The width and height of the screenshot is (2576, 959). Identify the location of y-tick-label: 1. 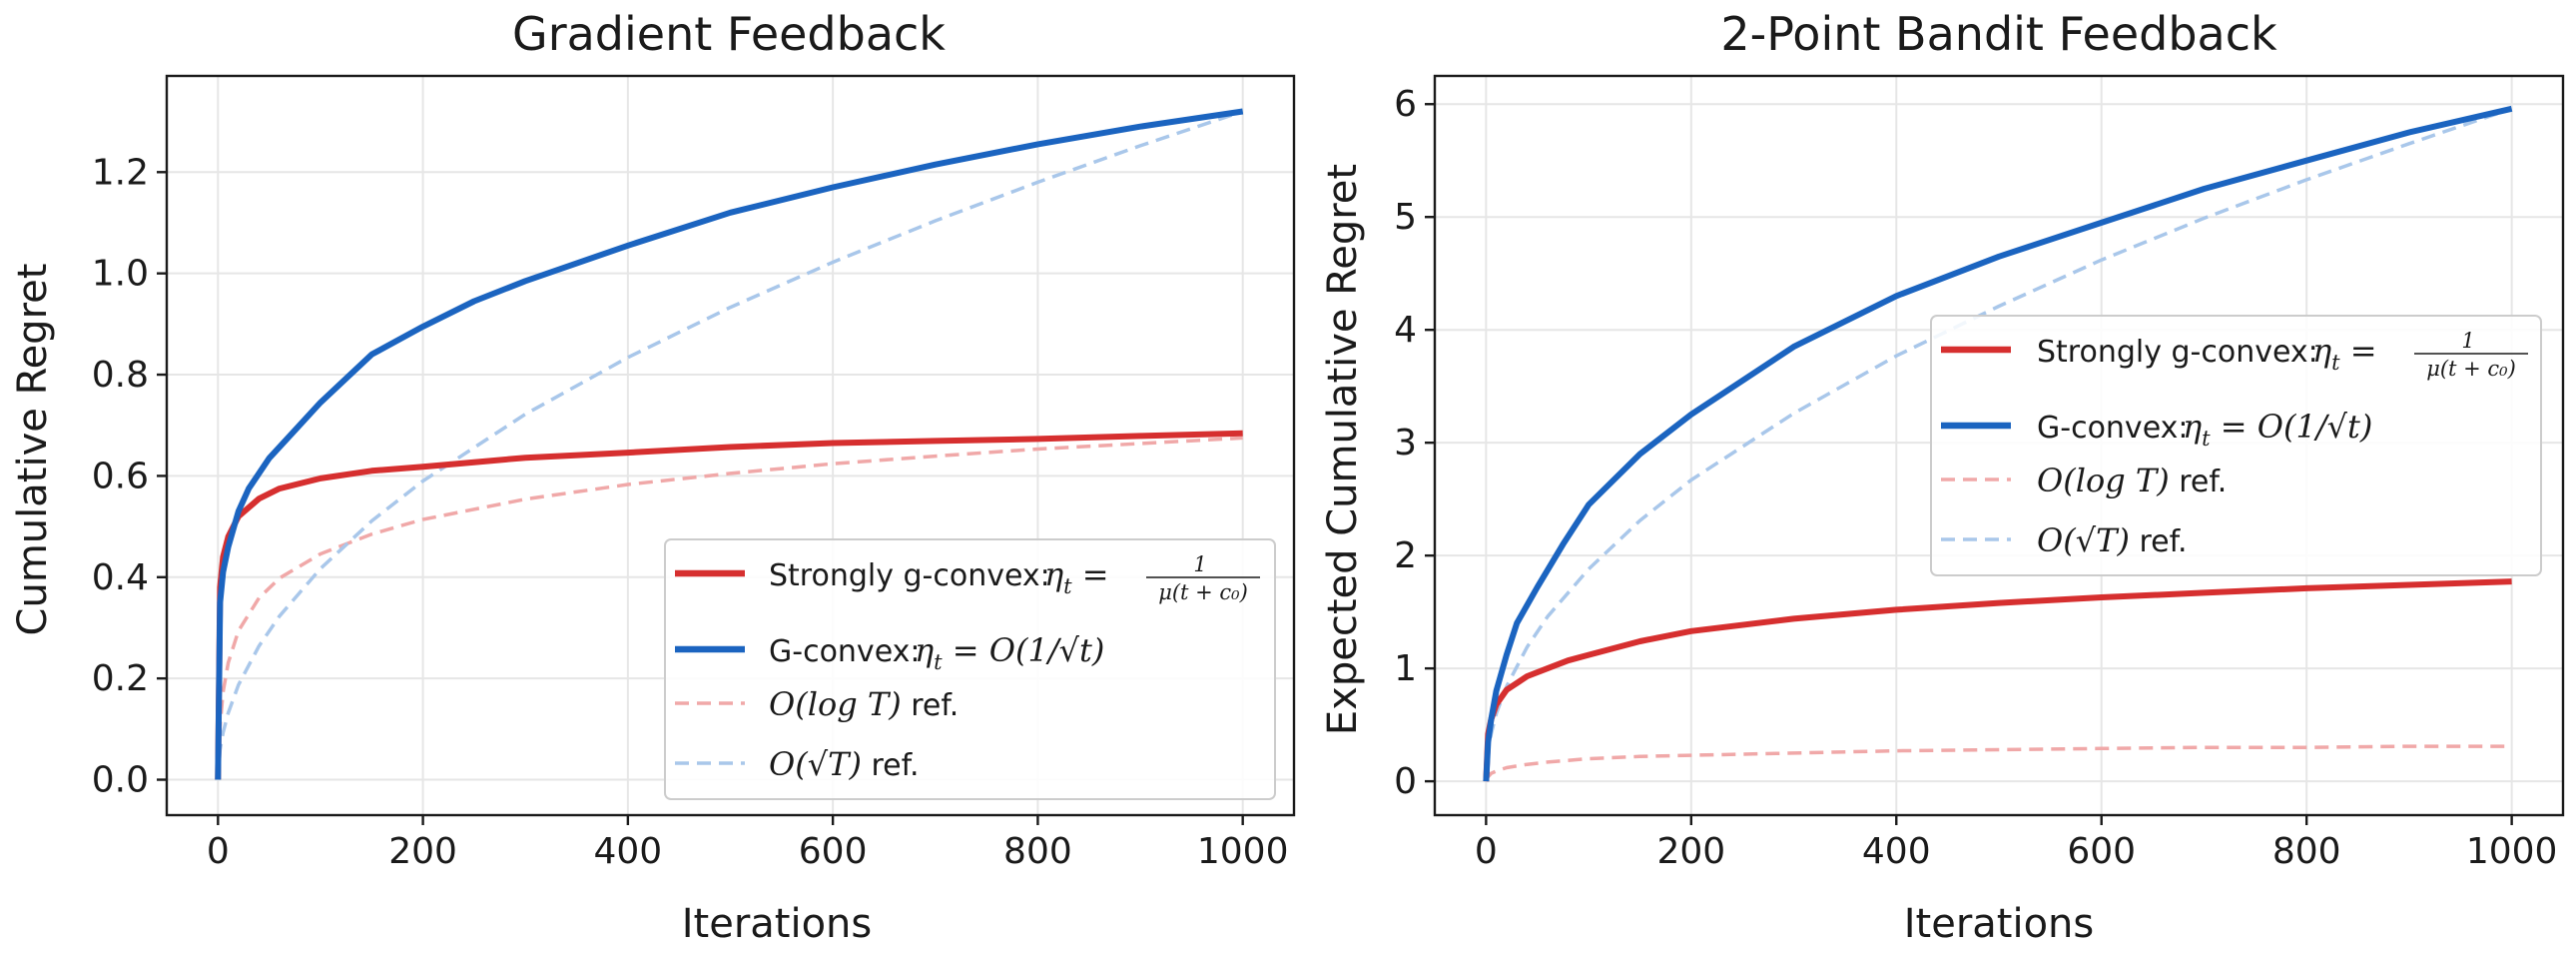
(1405, 669).